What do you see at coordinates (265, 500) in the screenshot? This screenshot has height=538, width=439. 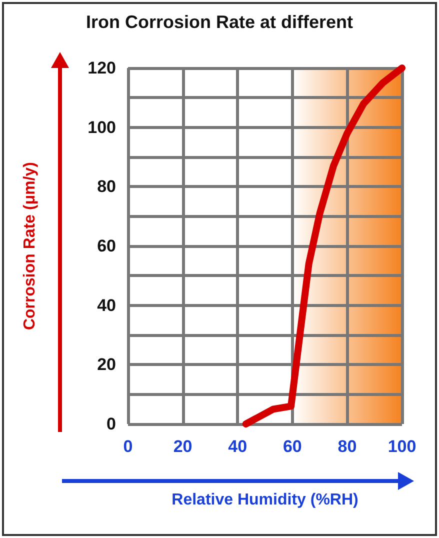 I see `x-axis-title: Relative Humidity (%RH)` at bounding box center [265, 500].